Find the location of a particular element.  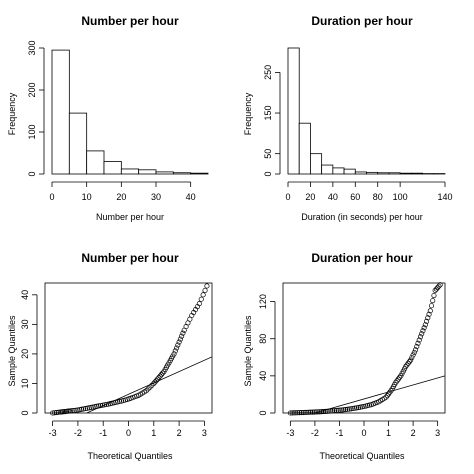

x-tick-label: 40 is located at coordinates (191, 197).